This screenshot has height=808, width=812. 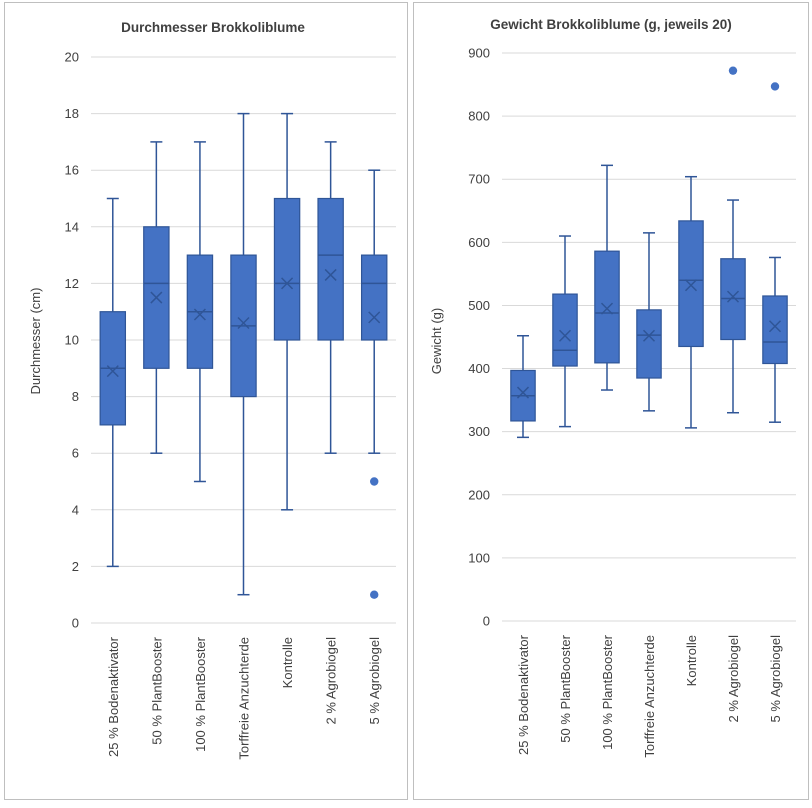 What do you see at coordinates (479, 368) in the screenshot?
I see `y-tick-label: 400` at bounding box center [479, 368].